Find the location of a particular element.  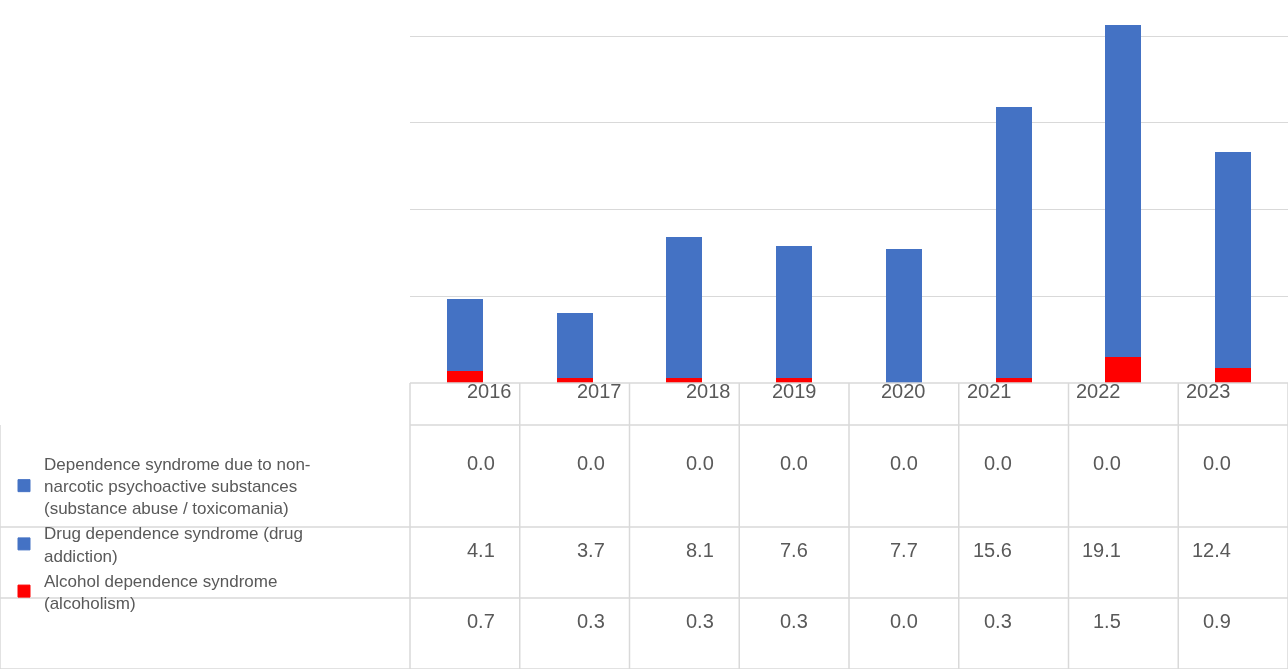

legend-label: Dependence syndrome due to non-narcotic psychoactive substances (substance abuse / toxicomania) is located at coordinates (177, 487).